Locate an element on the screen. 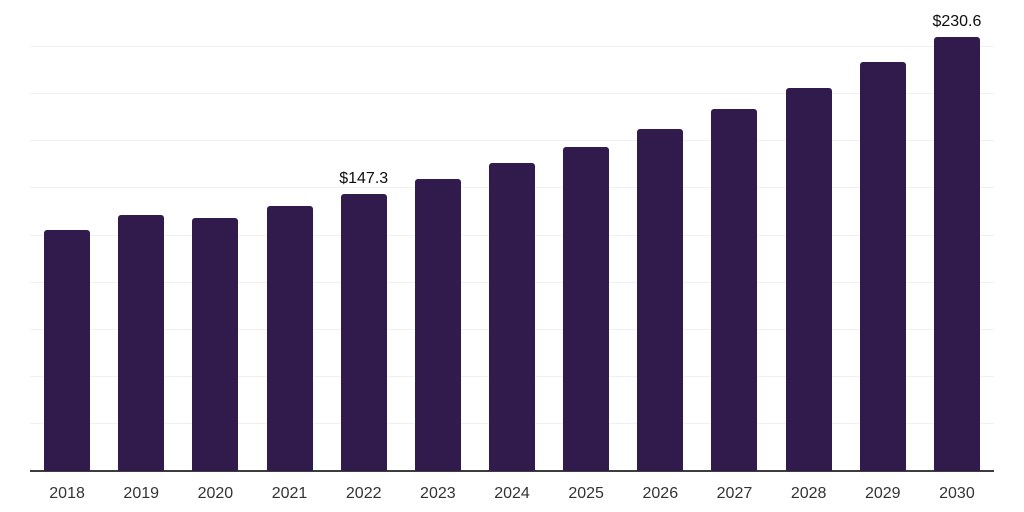 Image resolution: width=1024 pixels, height=512 pixels. x-tick-2029: 2029 is located at coordinates (882, 493).